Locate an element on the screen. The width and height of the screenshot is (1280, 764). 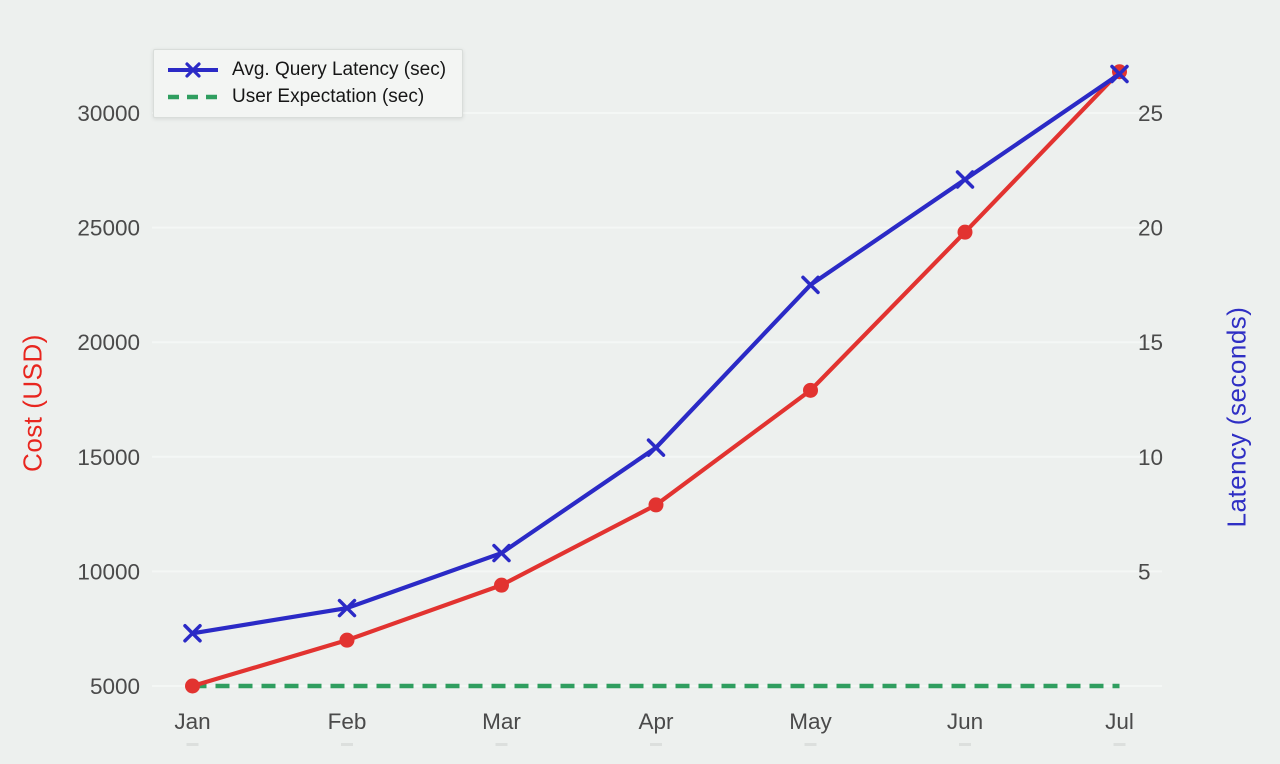
legend-item-avg-query-latency: Avg. Query Latency (sec) is located at coordinates (306, 70).